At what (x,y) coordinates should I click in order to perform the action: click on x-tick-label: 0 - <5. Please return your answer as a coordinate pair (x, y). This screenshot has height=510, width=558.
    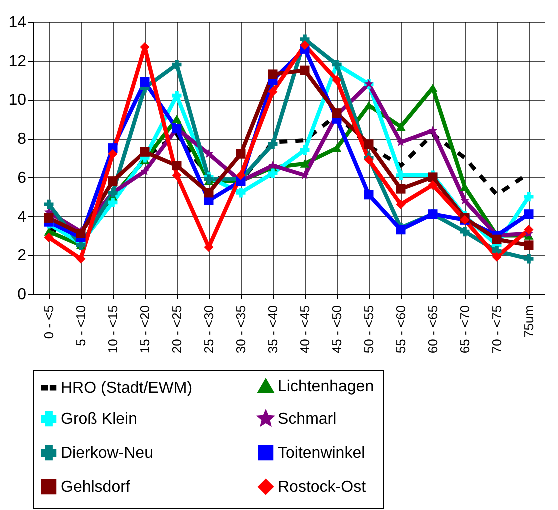
    Looking at the image, I should click on (49, 323).